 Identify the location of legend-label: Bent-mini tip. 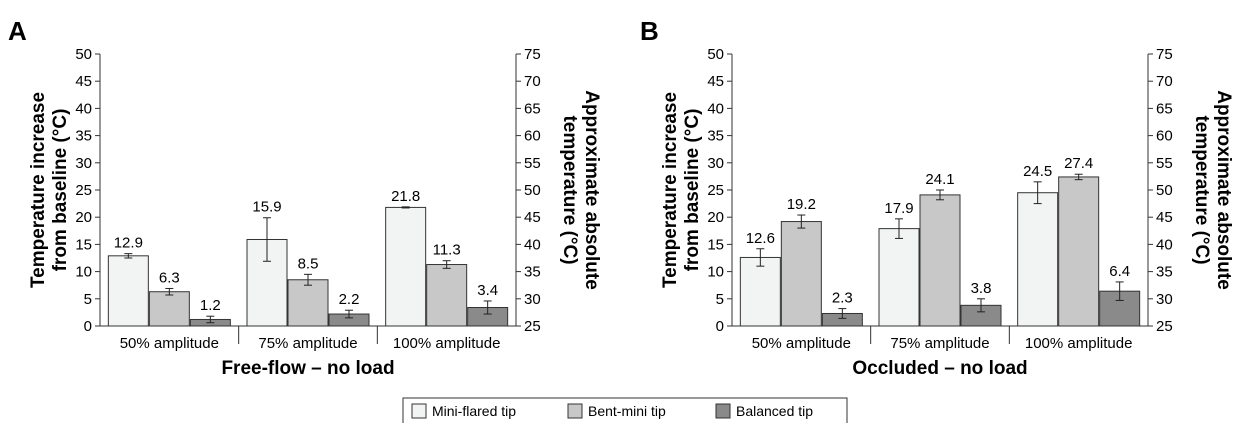
(627, 411).